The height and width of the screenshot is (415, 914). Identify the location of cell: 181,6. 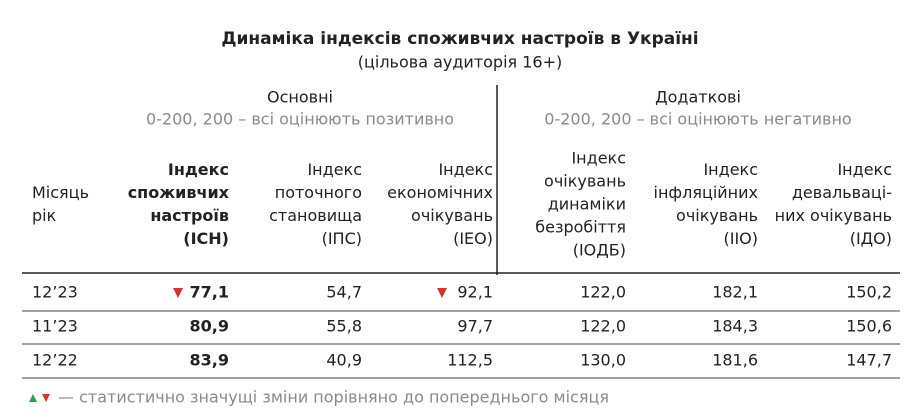
(735, 360).